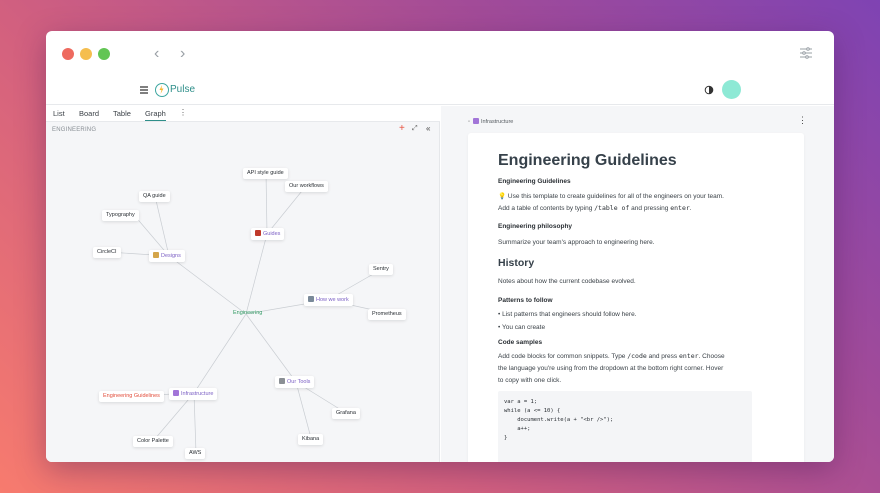 This screenshot has height=493, width=880. What do you see at coordinates (381, 269) in the screenshot?
I see `graph-node-sentry: Sentry` at bounding box center [381, 269].